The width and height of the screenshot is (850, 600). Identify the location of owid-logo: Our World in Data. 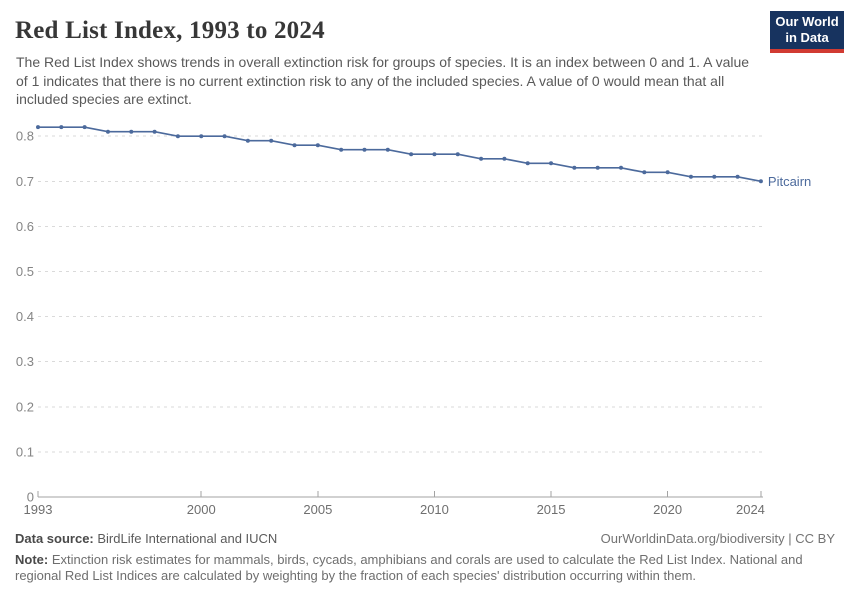
(807, 32).